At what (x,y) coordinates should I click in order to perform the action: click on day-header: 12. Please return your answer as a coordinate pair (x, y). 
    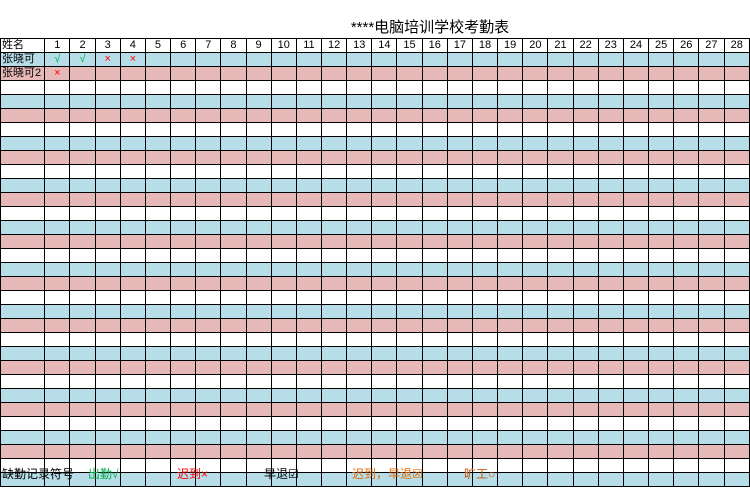
    Looking at the image, I should click on (334, 45).